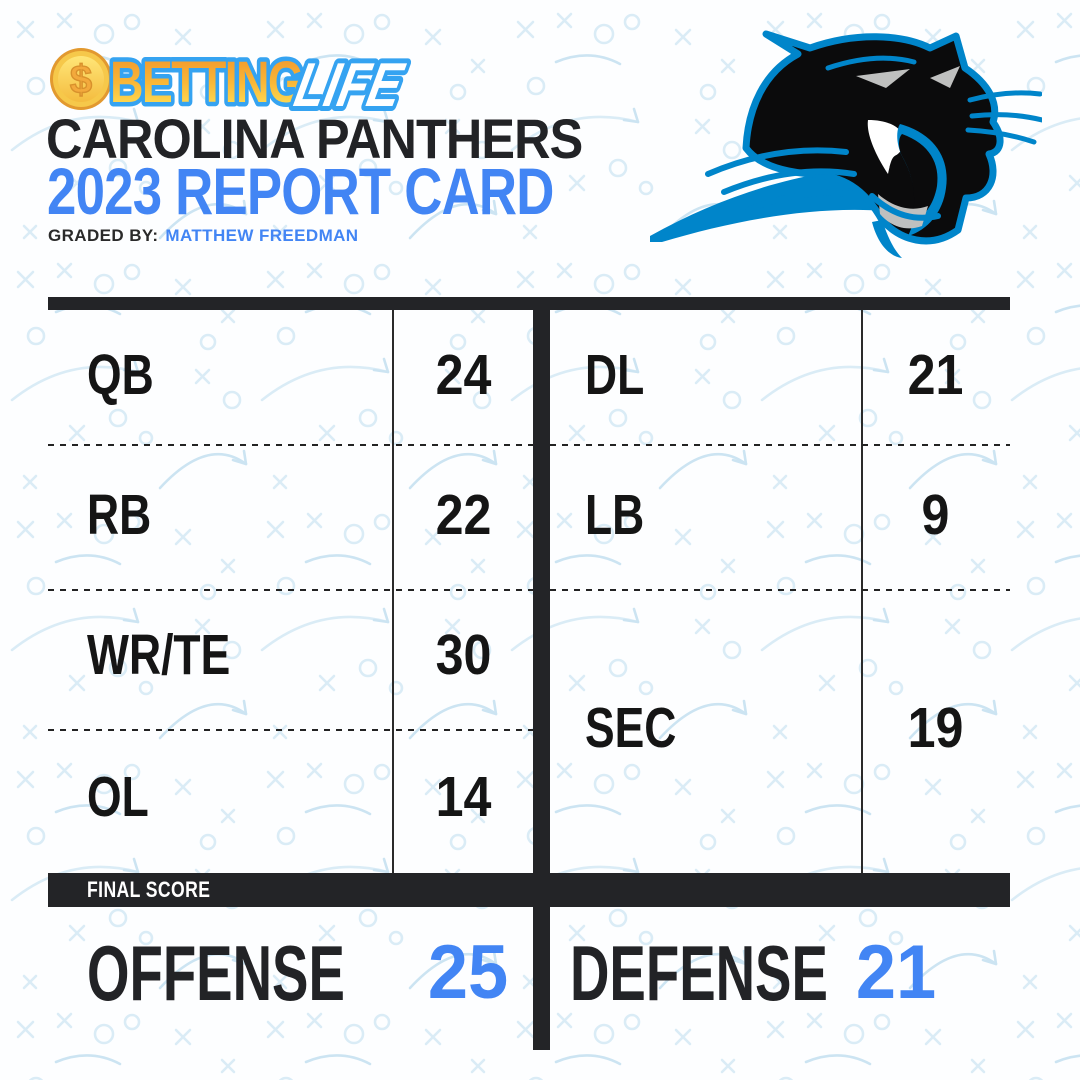 The height and width of the screenshot is (1080, 1080). I want to click on row-value-wrte: 30, so click(463, 655).